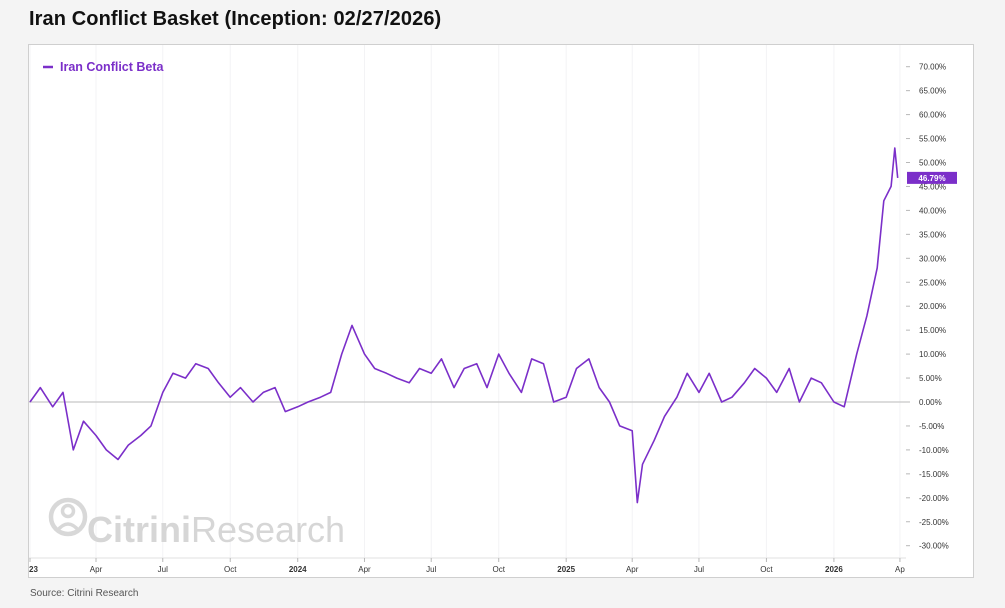 Image resolution: width=1005 pixels, height=608 pixels. Describe the element at coordinates (268, 529) in the screenshot. I see `watermark-research: Research` at that location.